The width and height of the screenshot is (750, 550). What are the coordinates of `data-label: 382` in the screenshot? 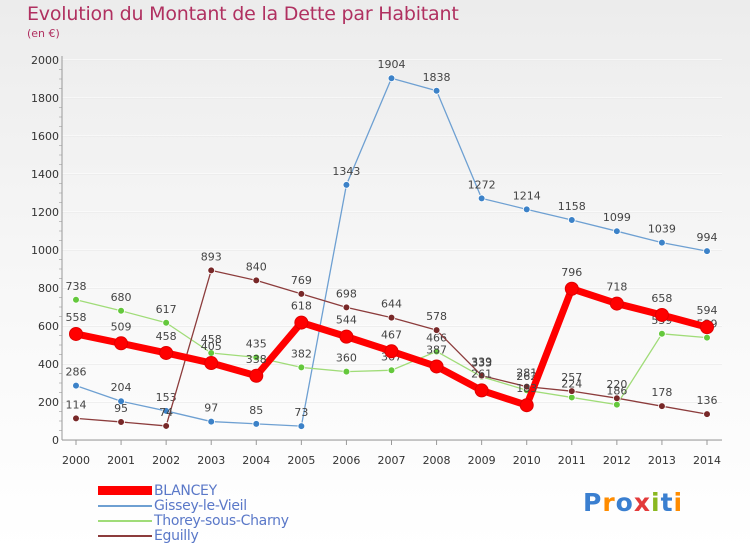 It's located at (301, 353).